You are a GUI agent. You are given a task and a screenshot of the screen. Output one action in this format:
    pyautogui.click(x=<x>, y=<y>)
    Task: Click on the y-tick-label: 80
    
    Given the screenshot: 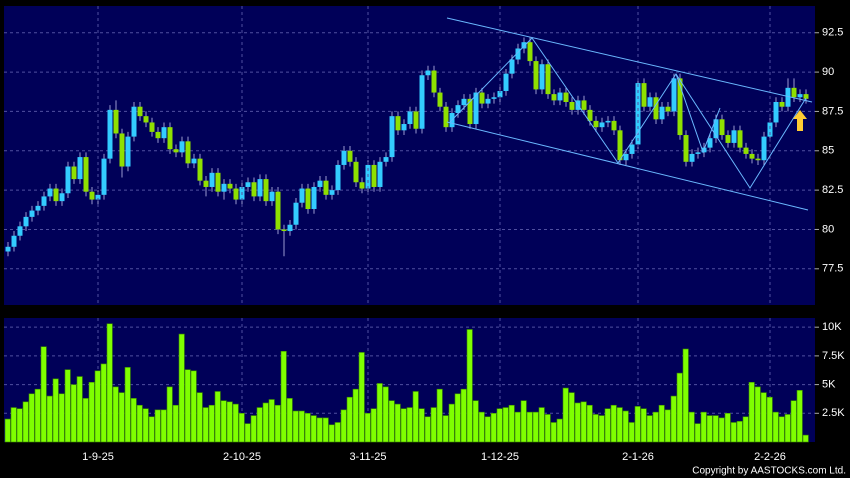 What is the action you would take?
    pyautogui.click(x=828, y=229)
    